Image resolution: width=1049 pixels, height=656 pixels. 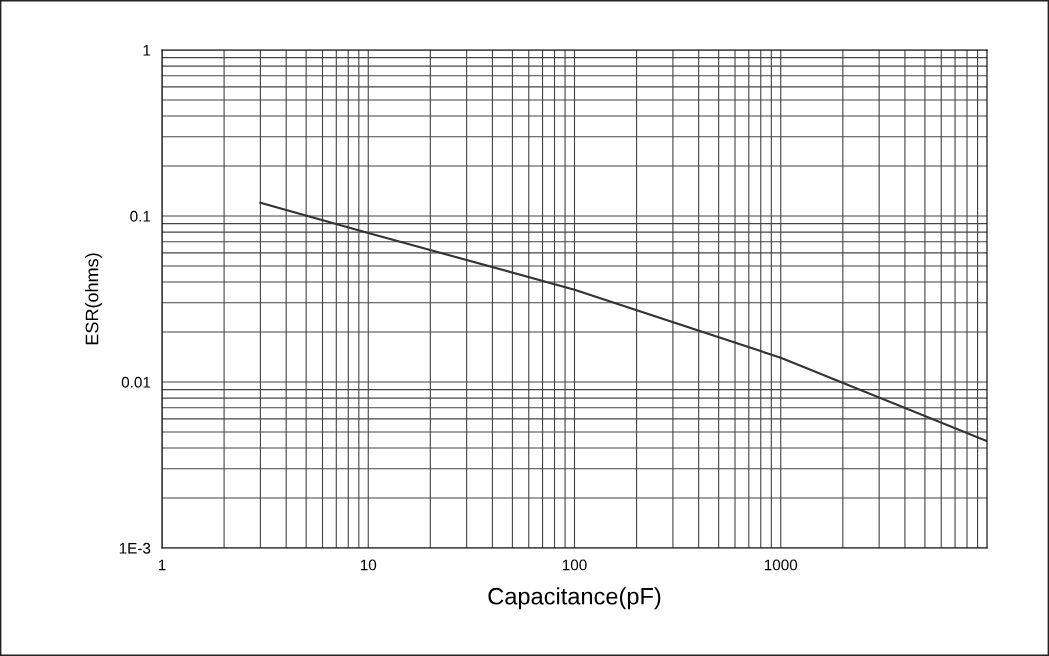 I want to click on y-tick-label: 1, so click(x=147, y=50).